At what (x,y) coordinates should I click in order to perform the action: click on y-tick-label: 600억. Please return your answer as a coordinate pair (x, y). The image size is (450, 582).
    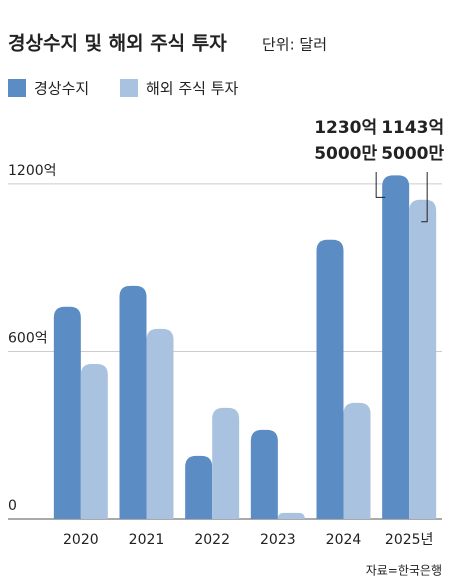
    Looking at the image, I should click on (28, 338).